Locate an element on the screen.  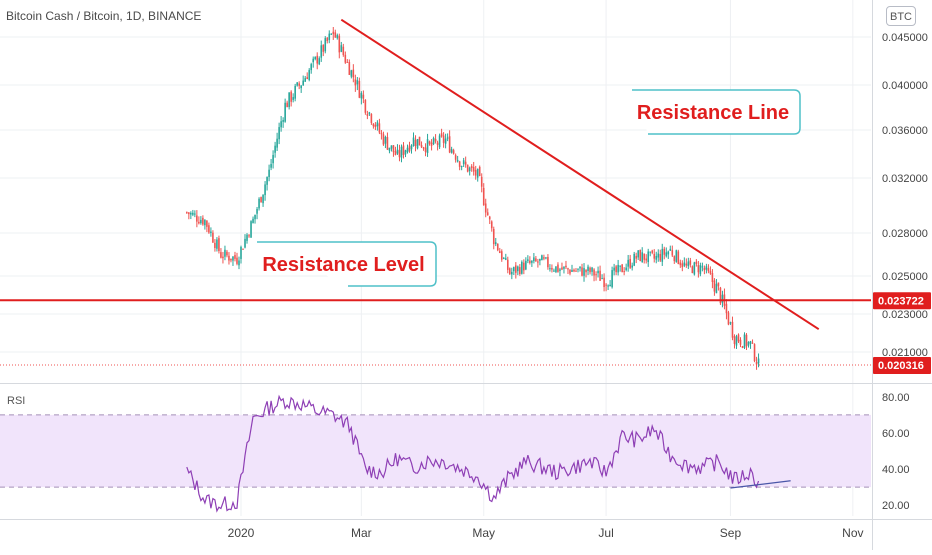
price-tick-label: 0.032000 is located at coordinates (905, 179).